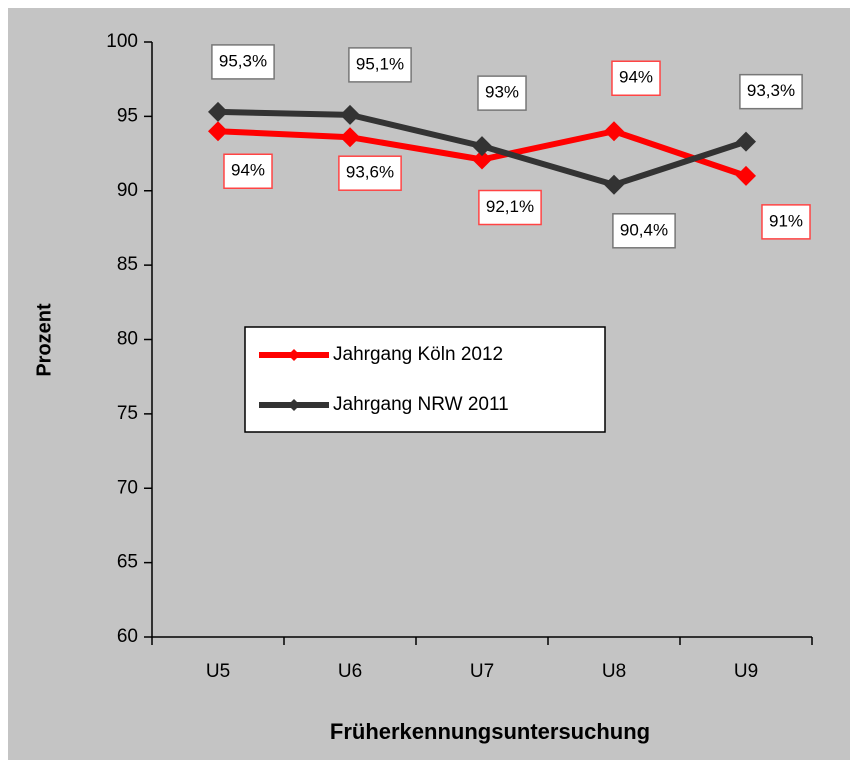 This screenshot has height=769, width=858. I want to click on value-label-text: 92,1%, so click(510, 206).